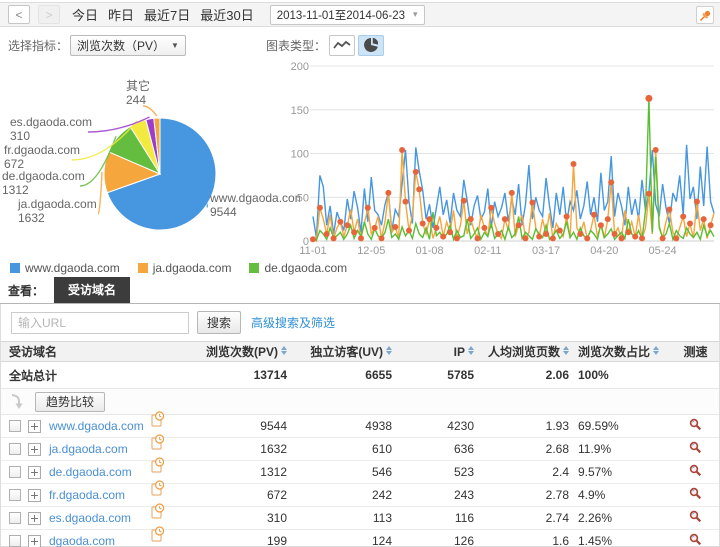 Image resolution: width=720 pixels, height=547 pixels. Describe the element at coordinates (624, 351) in the screenshot. I see `column-header-5: 浏览次数占比` at that location.